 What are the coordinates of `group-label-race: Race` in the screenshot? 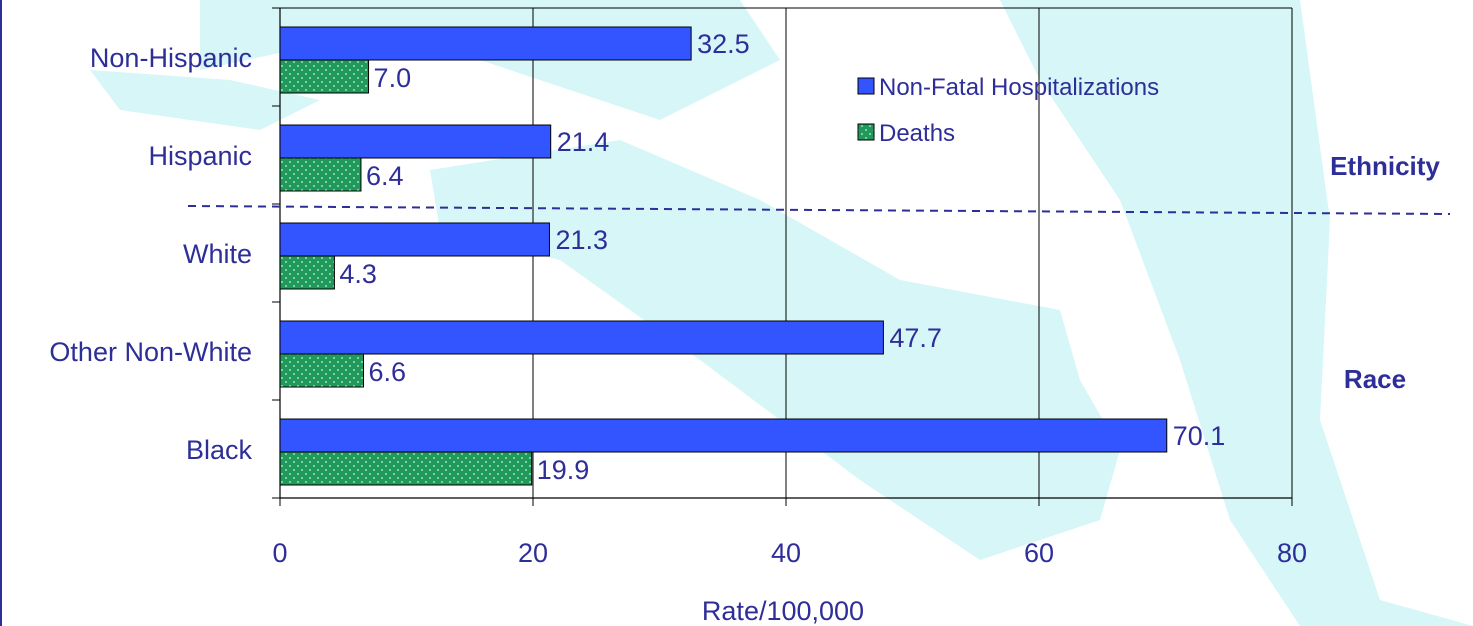 It's located at (1375, 379).